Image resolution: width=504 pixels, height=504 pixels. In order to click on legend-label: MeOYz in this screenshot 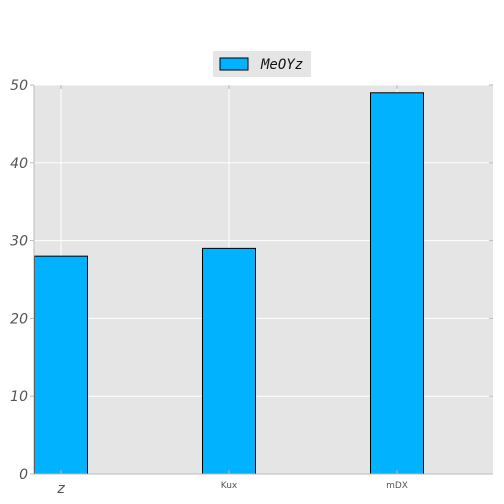, I will do `click(281, 65)`.